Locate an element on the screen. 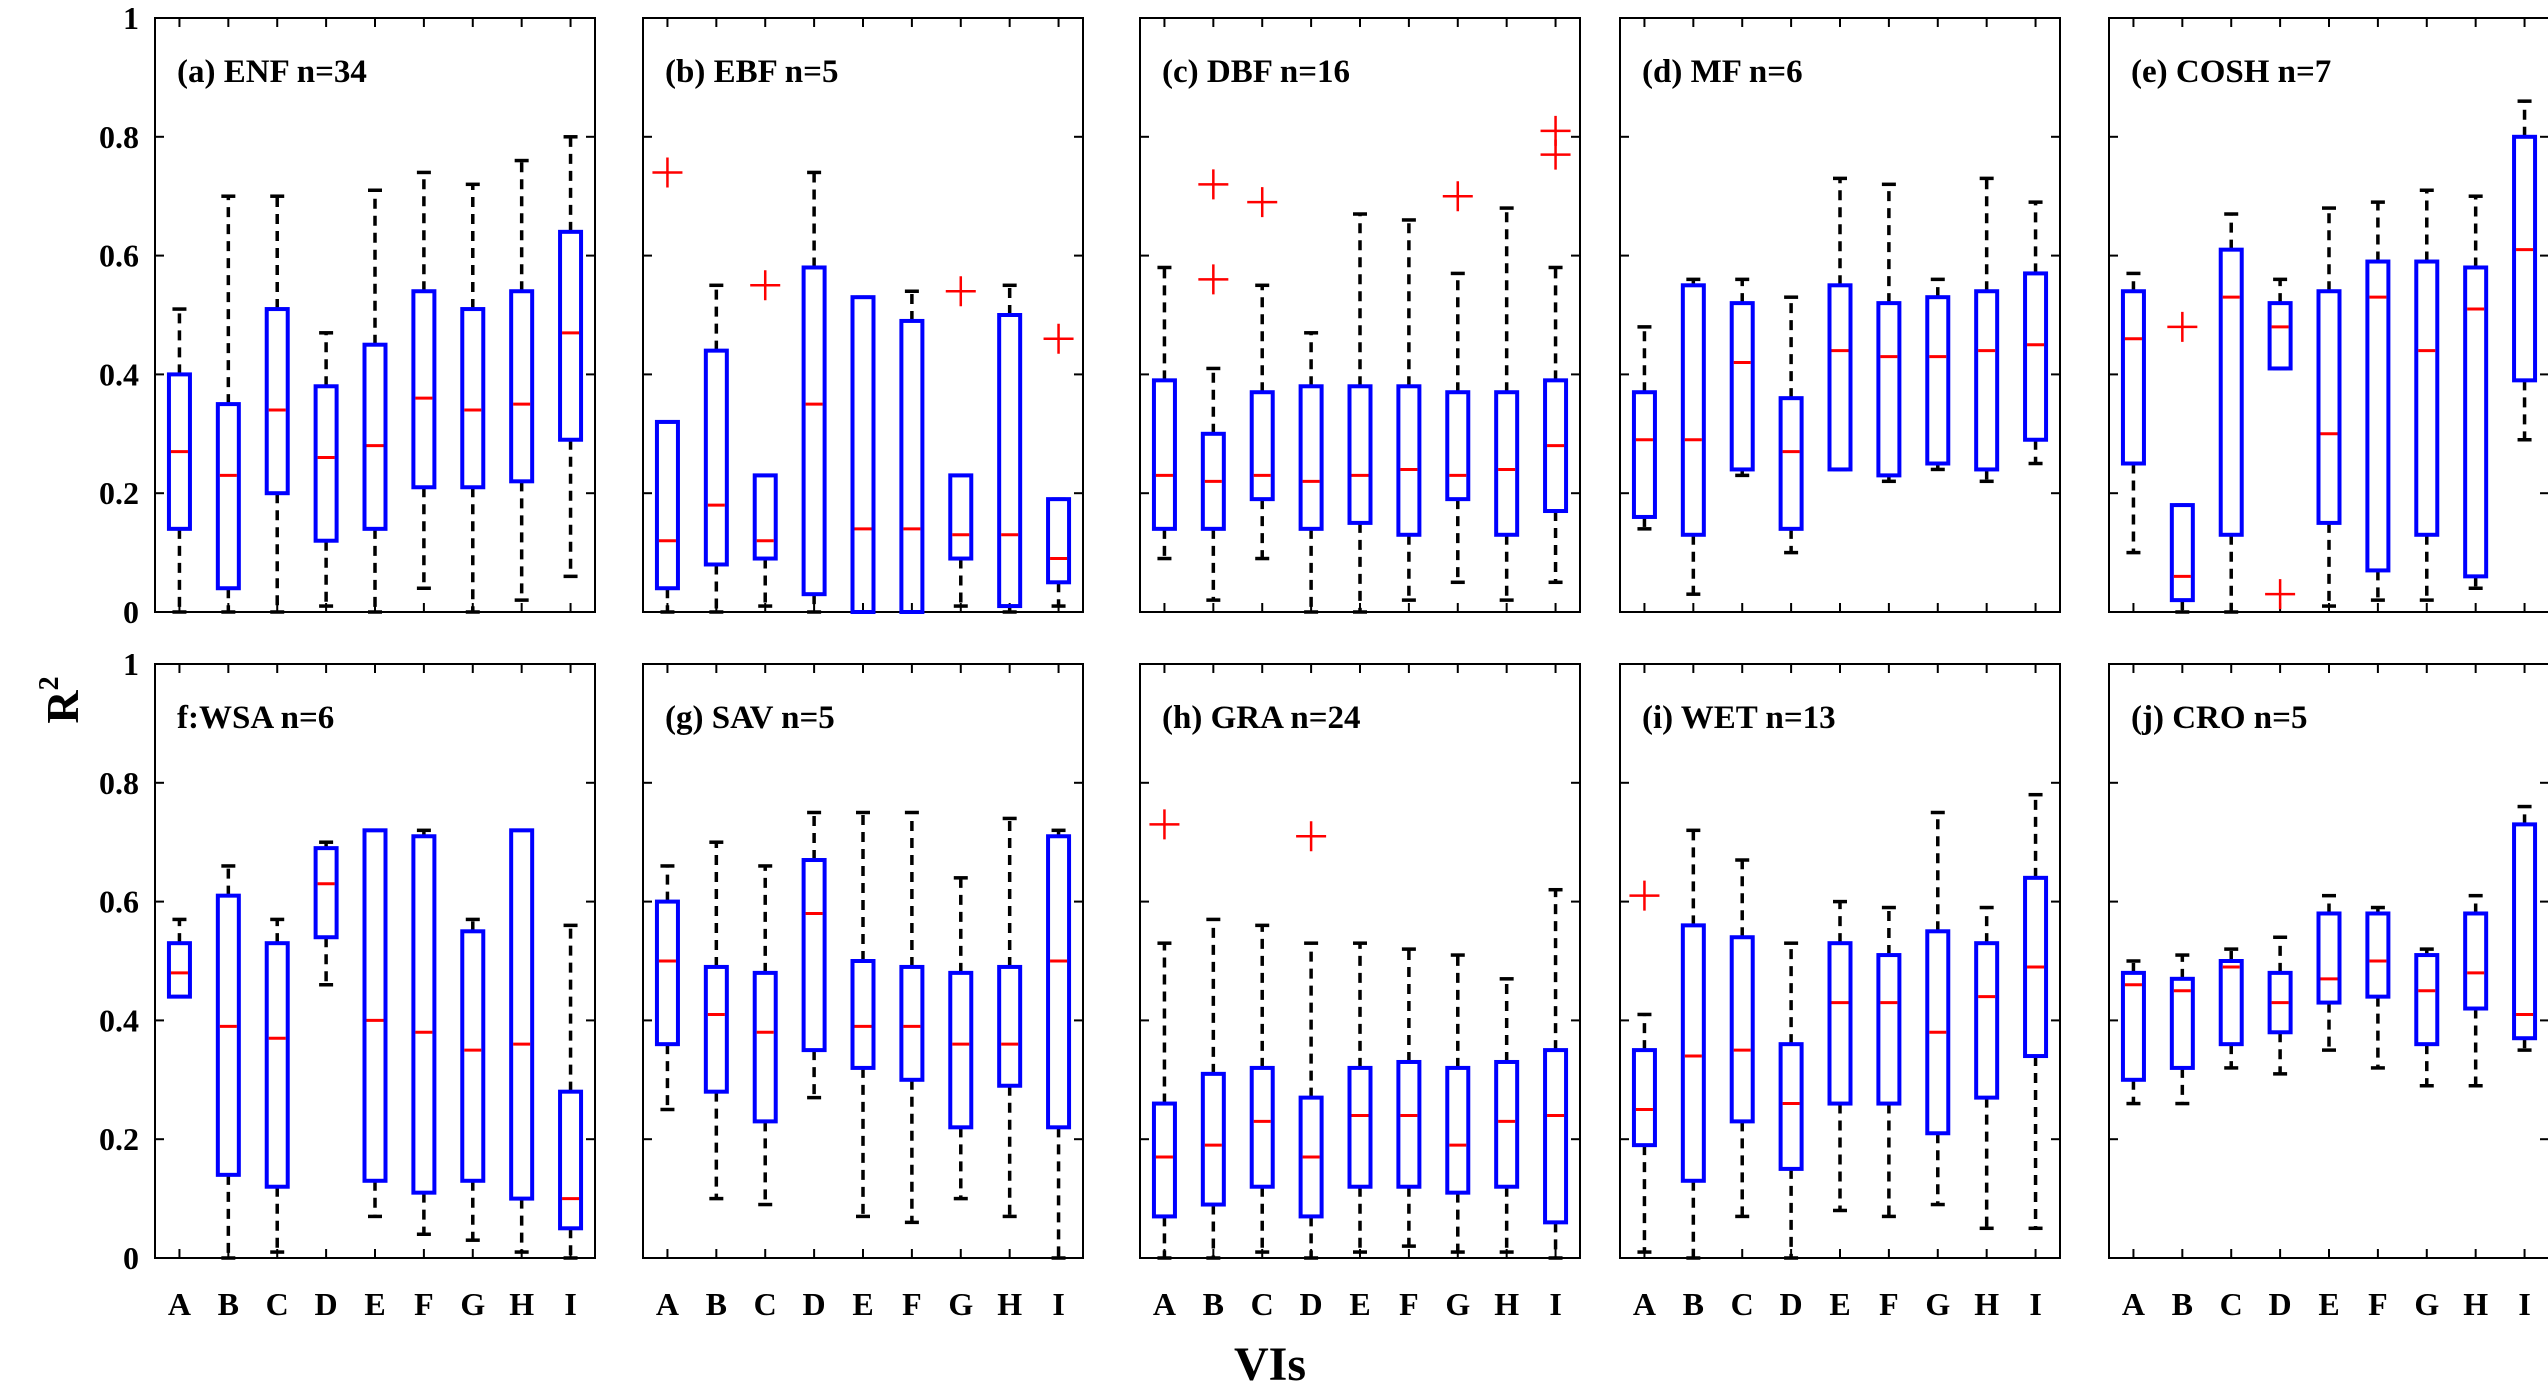 Image resolution: width=2548 pixels, height=1395 pixels. y-tick-label: 0.4 is located at coordinates (119, 1020).